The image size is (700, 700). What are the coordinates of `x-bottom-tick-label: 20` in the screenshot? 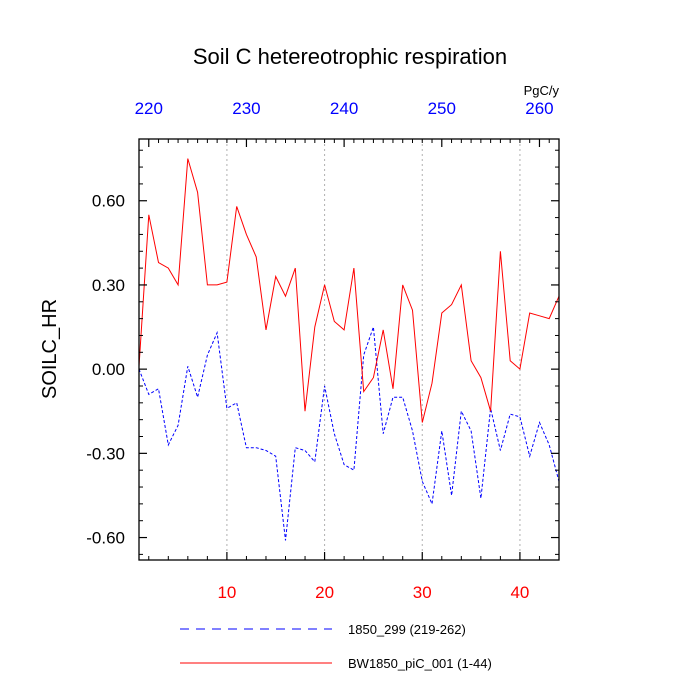 It's located at (324, 592).